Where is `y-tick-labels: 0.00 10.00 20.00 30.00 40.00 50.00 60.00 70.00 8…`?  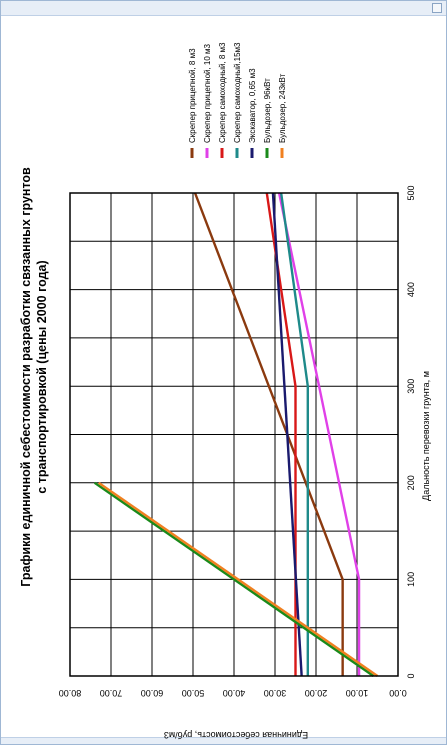
y-tick-labels: 0.00 10.00 20.00 30.00 40.00 50.00 60.00 70.00 8… is located at coordinates (233, 693).